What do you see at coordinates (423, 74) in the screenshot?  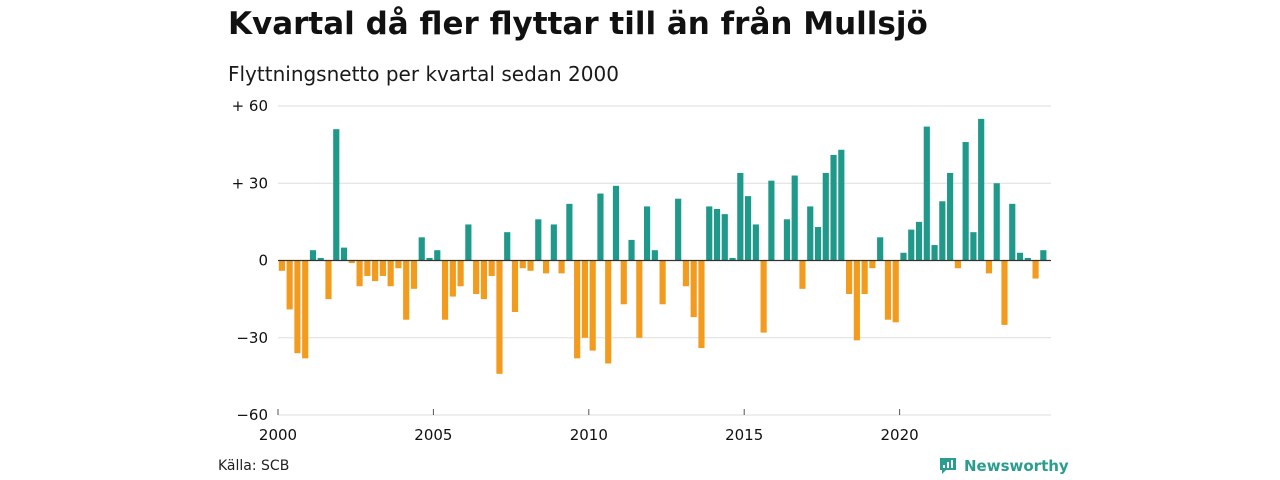 I see `chart-subtitle: Flyttningsnetto per kvartal sedan 2000` at bounding box center [423, 74].